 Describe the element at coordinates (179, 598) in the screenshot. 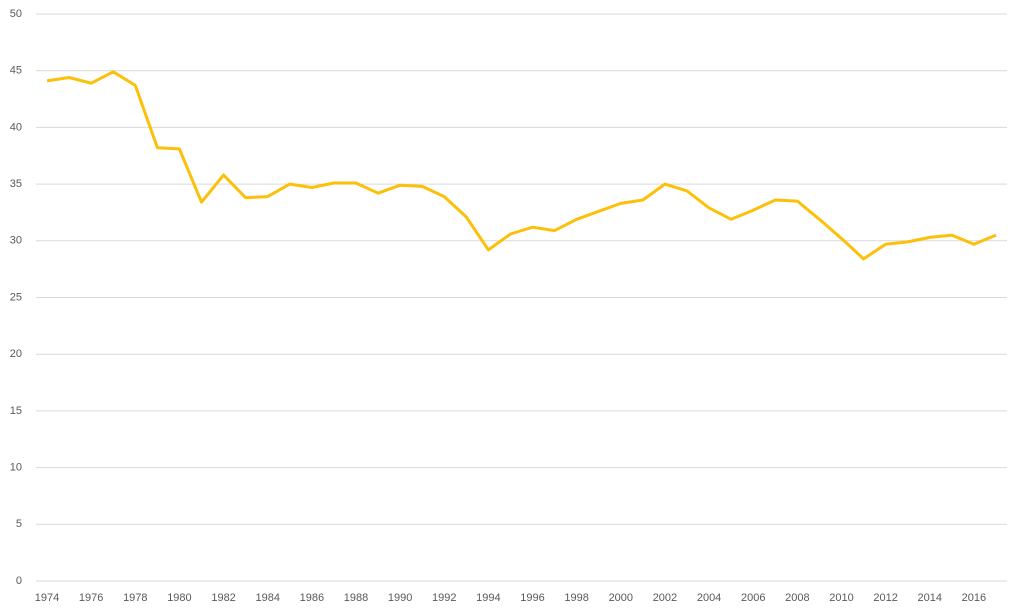

I see `x-tick-label: 1980` at that location.